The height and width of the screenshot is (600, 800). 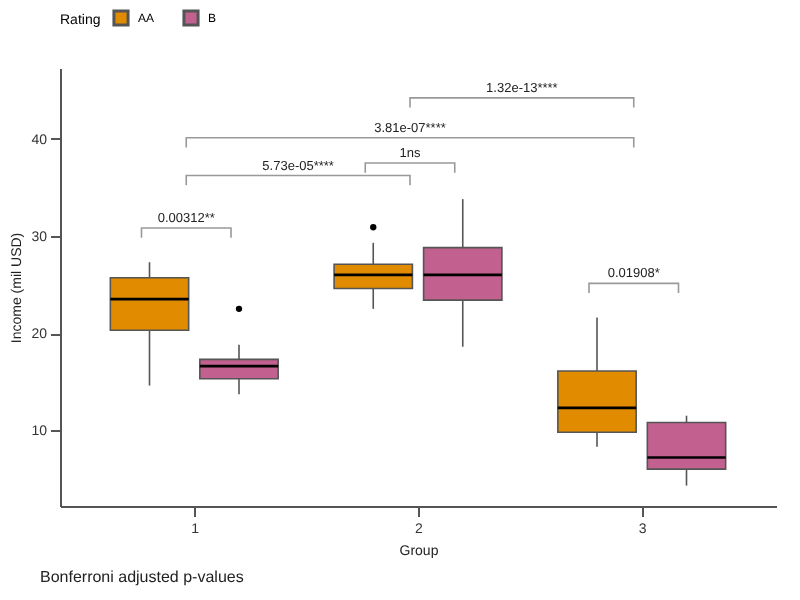 What do you see at coordinates (142, 577) in the screenshot?
I see `text: Bonferroni adjusted p-values` at bounding box center [142, 577].